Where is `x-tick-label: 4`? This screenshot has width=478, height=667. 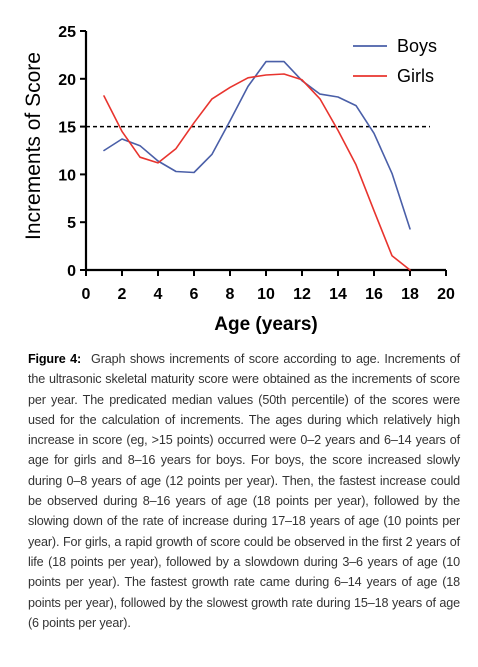
x-tick-label: 4 is located at coordinates (158, 294).